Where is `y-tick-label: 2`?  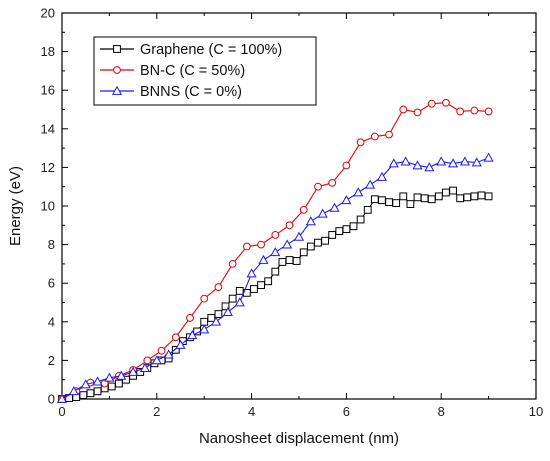
y-tick-label: 2 is located at coordinates (51, 360).